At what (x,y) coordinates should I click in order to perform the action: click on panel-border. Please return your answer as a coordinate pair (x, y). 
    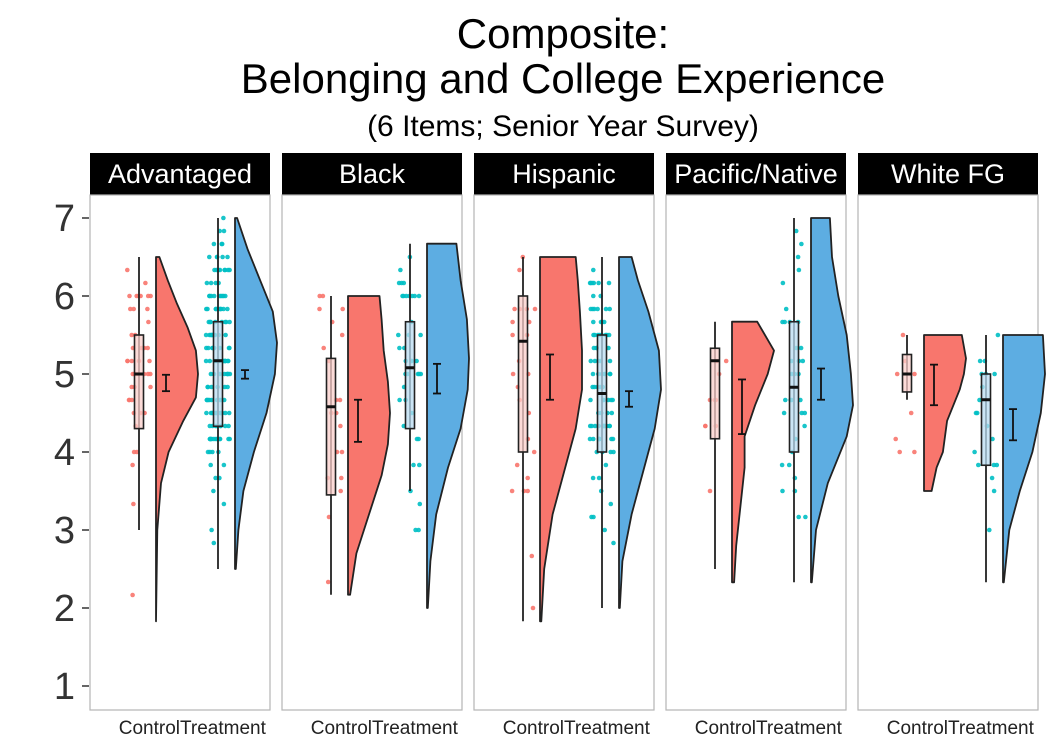
    Looking at the image, I should click on (372, 452).